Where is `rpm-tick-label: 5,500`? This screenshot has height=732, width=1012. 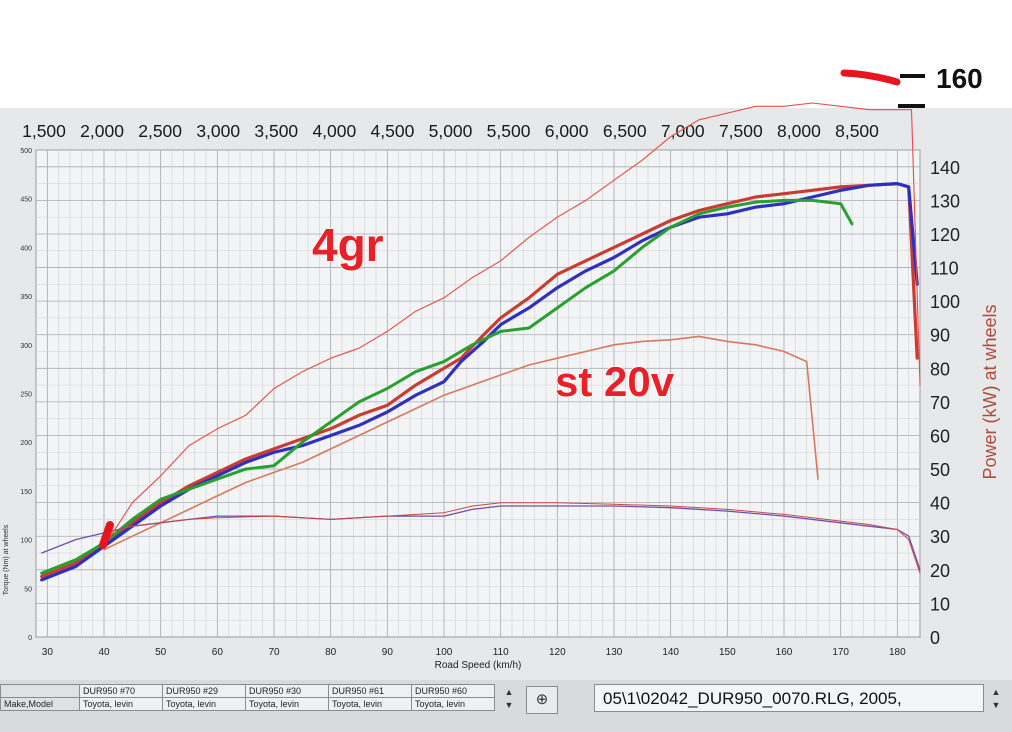
rpm-tick-label: 5,500 is located at coordinates (509, 131).